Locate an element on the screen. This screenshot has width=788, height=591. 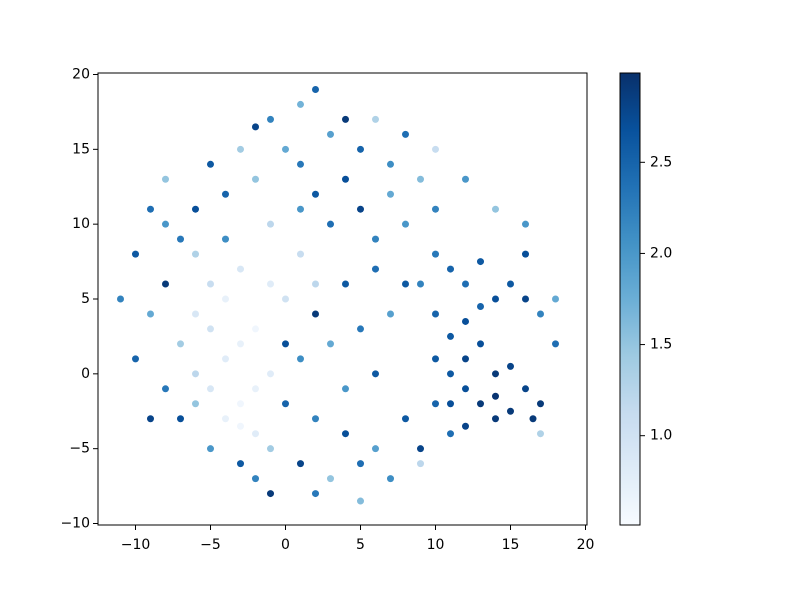
x-tick-label: 5 is located at coordinates (360, 545).